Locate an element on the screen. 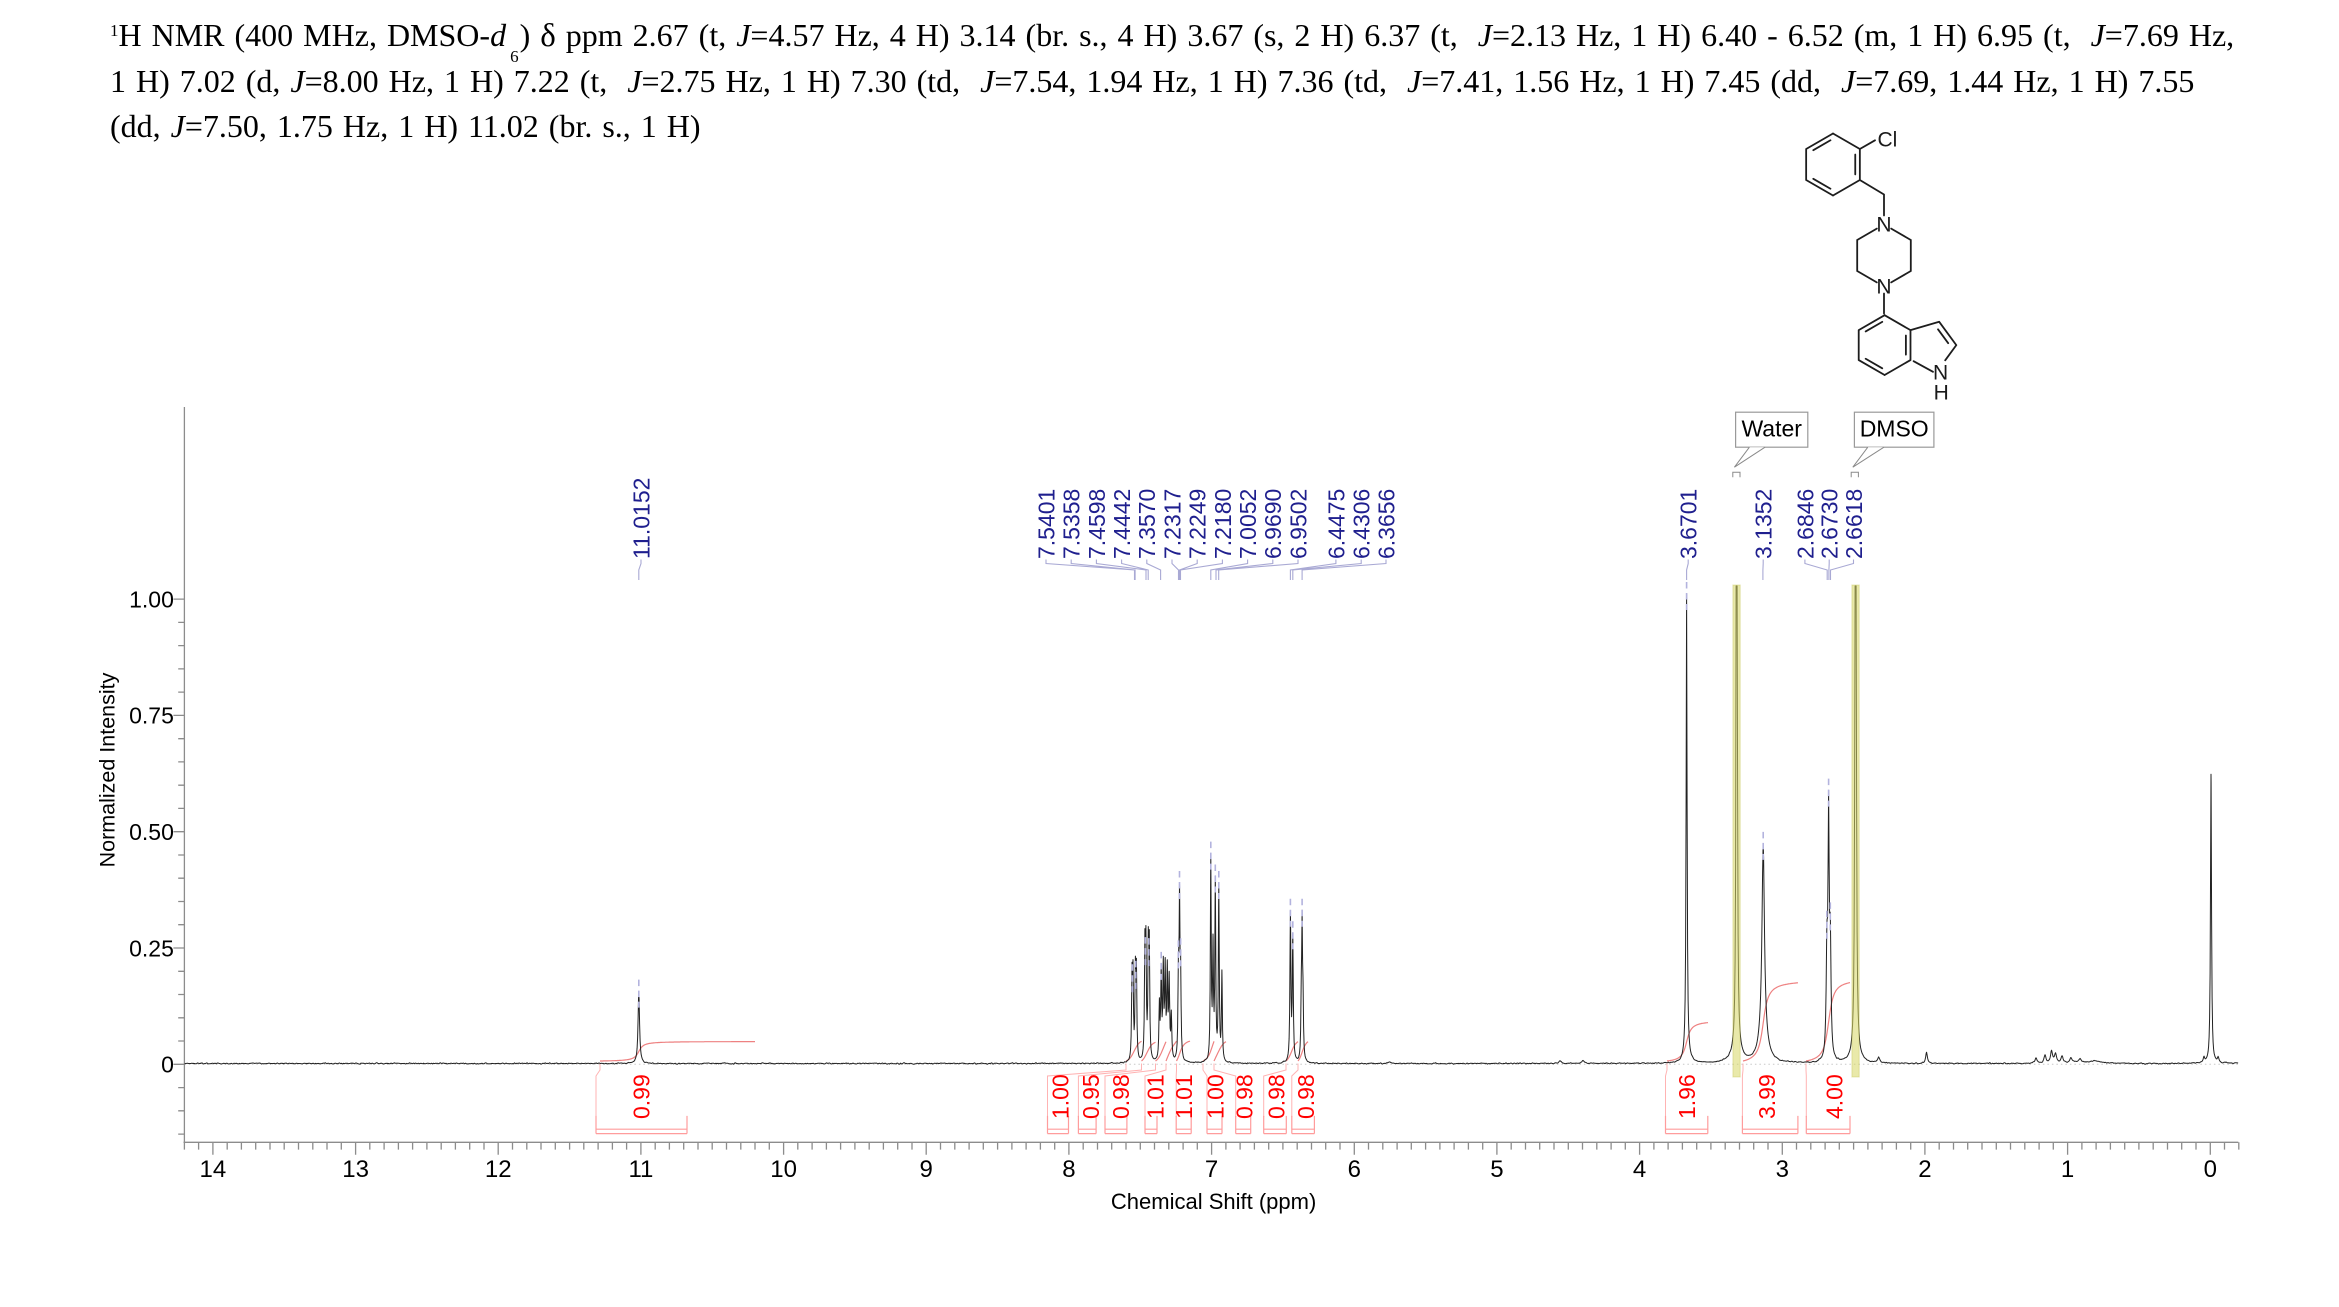 Image resolution: width=2339 pixels, height=1307 pixels. svg-text: 3 is located at coordinates (1782, 1169).